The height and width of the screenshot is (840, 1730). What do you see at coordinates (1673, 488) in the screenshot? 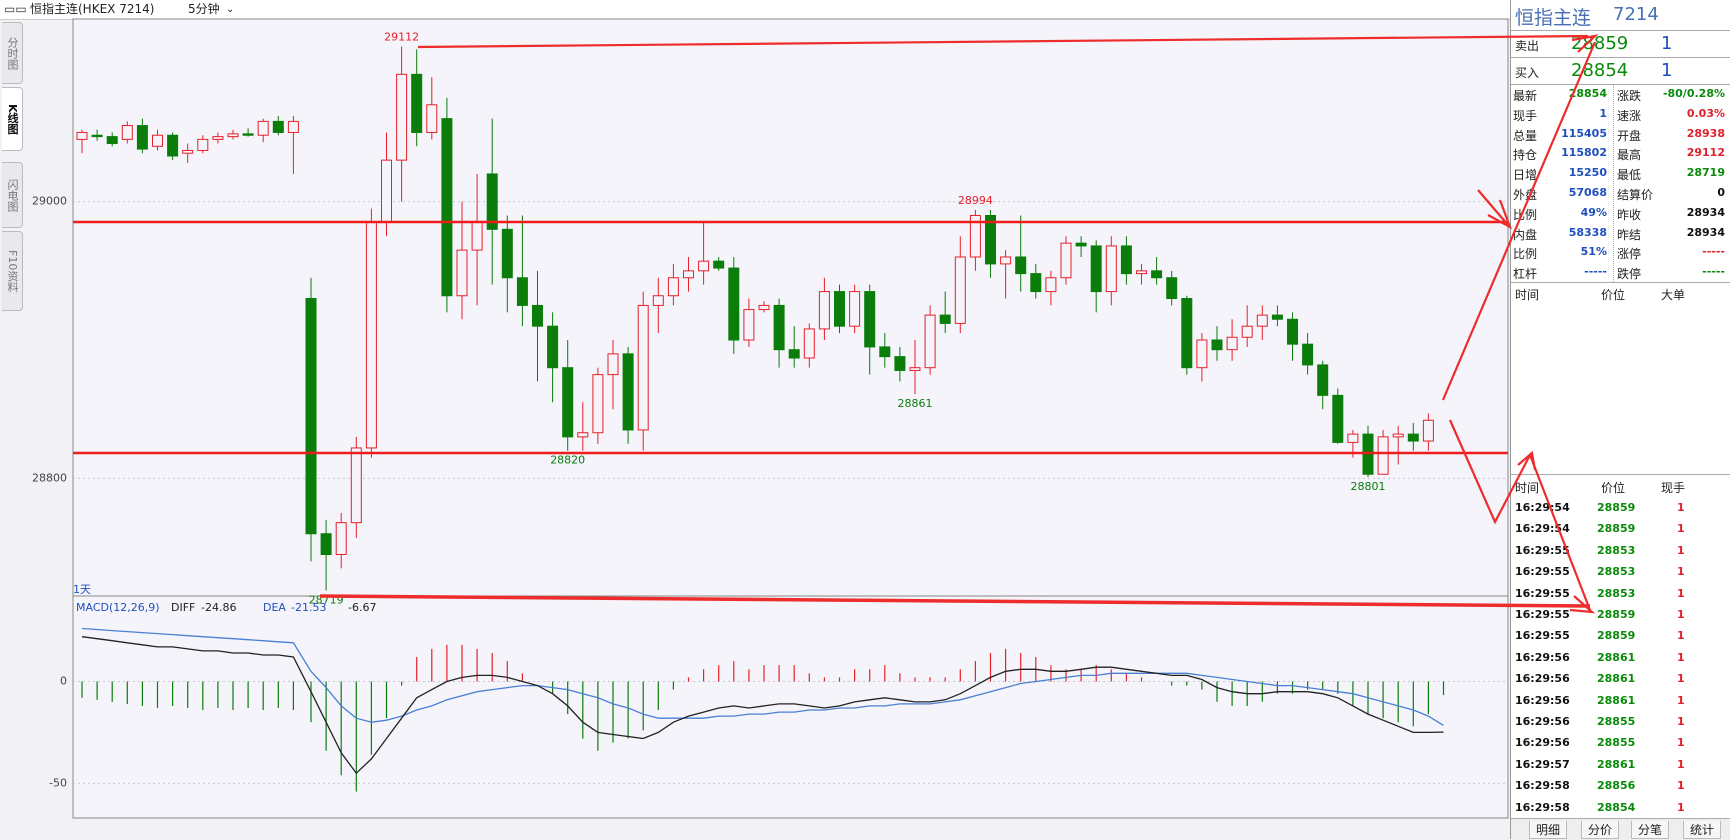
I see `column-header: 现手` at bounding box center [1673, 488].